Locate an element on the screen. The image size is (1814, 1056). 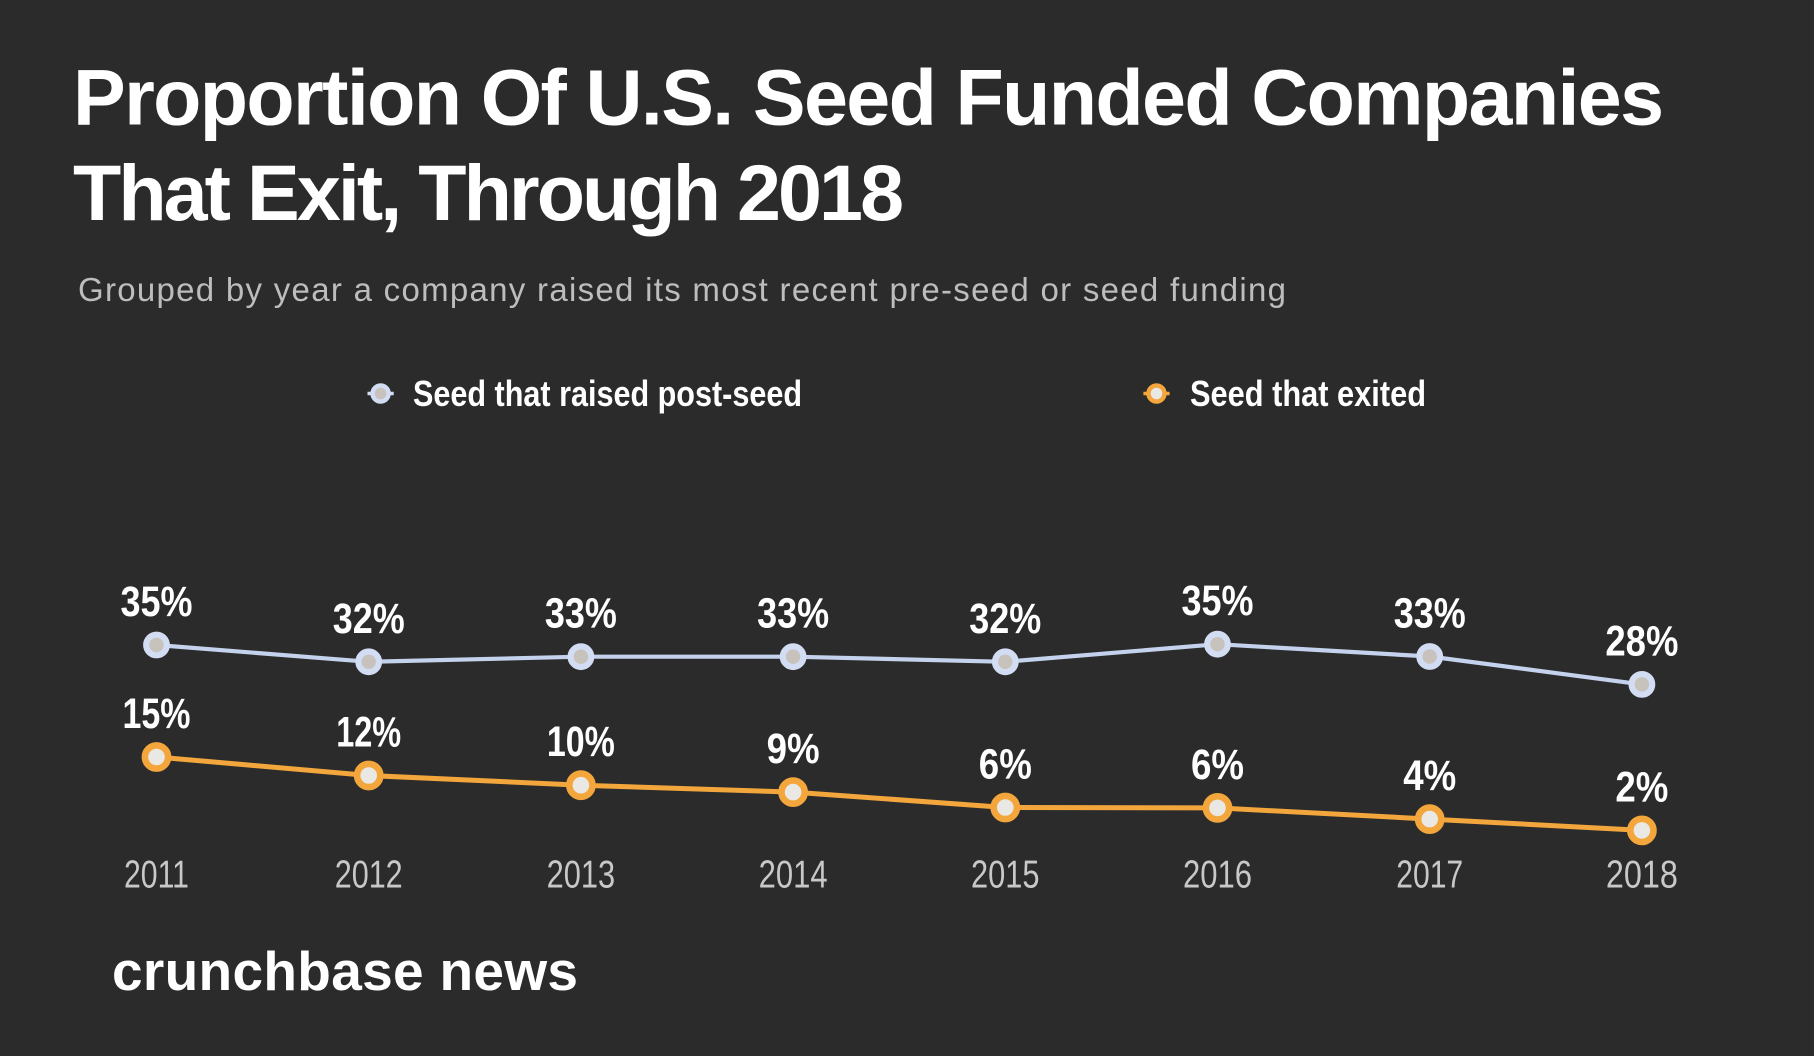
svg-text: 2% is located at coordinates (1641, 787).